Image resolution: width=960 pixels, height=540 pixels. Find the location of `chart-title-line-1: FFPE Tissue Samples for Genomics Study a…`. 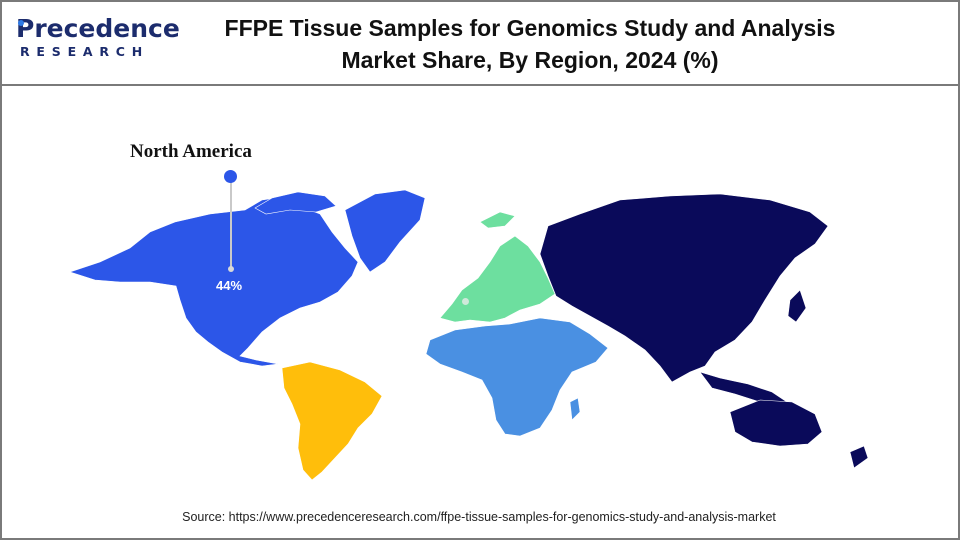

chart-title-line-1: FFPE Tissue Samples for Genomics Study a… is located at coordinates (530, 28).